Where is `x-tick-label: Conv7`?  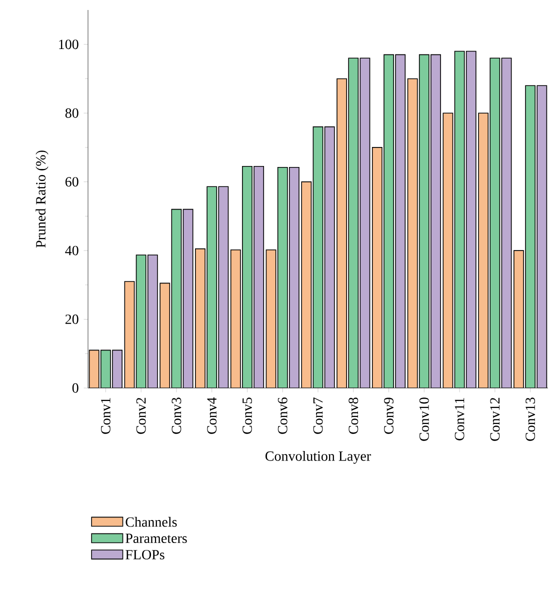
x-tick-label: Conv7 is located at coordinates (318, 416).